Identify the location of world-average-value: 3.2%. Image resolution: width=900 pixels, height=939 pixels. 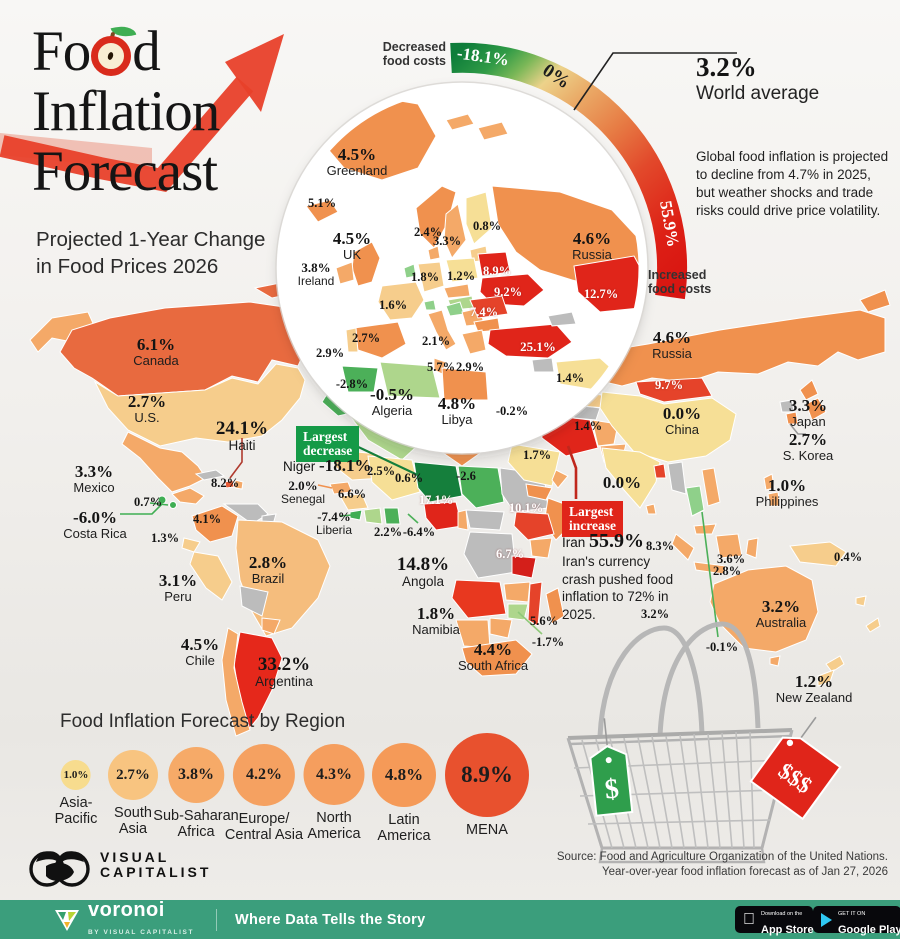
(726, 67).